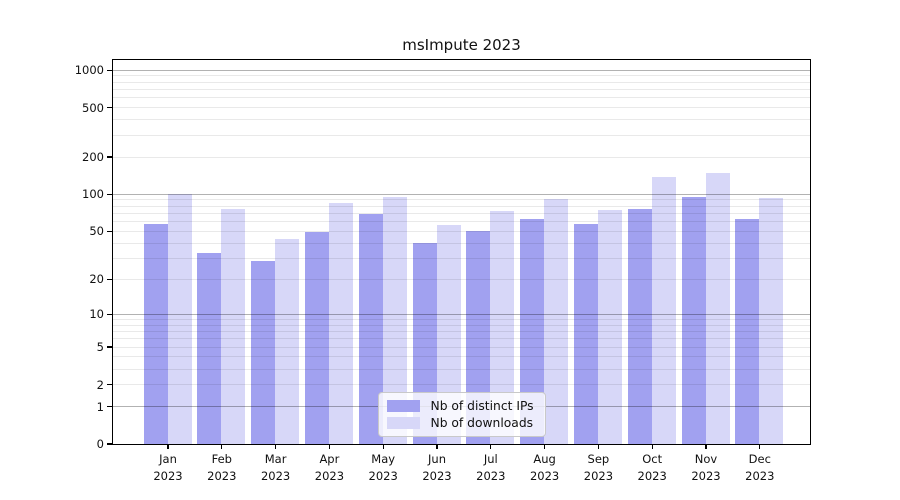 This screenshot has width=900, height=500. What do you see at coordinates (263, 352) in the screenshot?
I see `bar-distinct-ips-mar` at bounding box center [263, 352].